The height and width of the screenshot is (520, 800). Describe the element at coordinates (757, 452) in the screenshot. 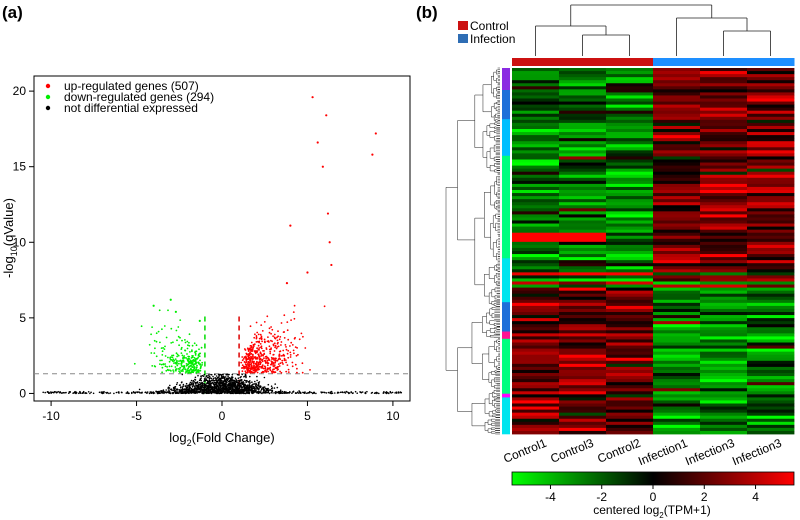

I see `column-label-5: Infection3` at that location.